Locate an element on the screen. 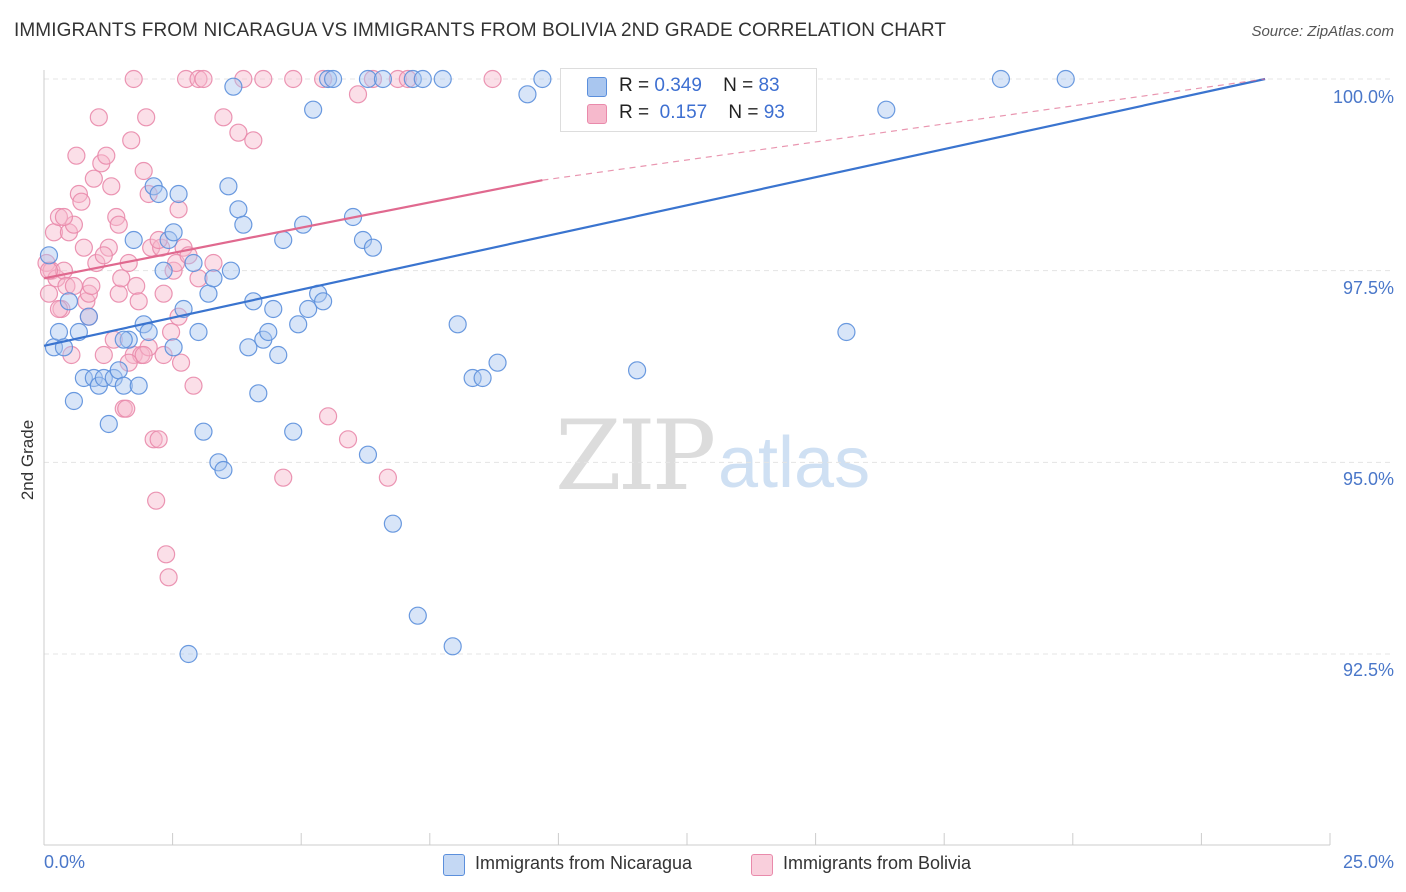  y-tick-label: 92.5% is located at coordinates (1368, 670).